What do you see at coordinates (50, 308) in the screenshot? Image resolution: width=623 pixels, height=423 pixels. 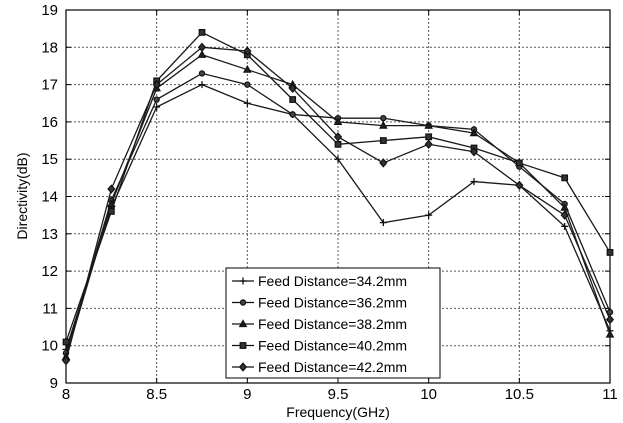 I see `y-tick-label: 11` at bounding box center [50, 308].